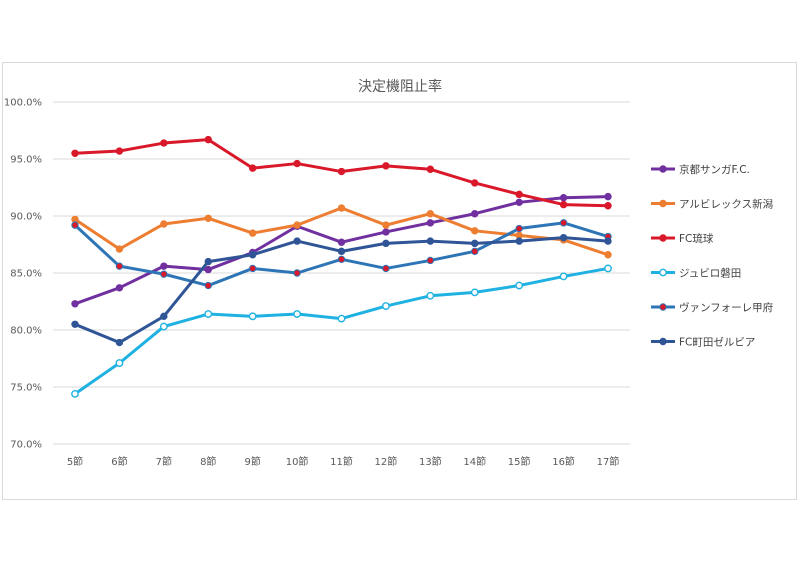 This screenshot has width=800, height=564. I want to click on legend-label: 京都サンガF.C., so click(714, 169).